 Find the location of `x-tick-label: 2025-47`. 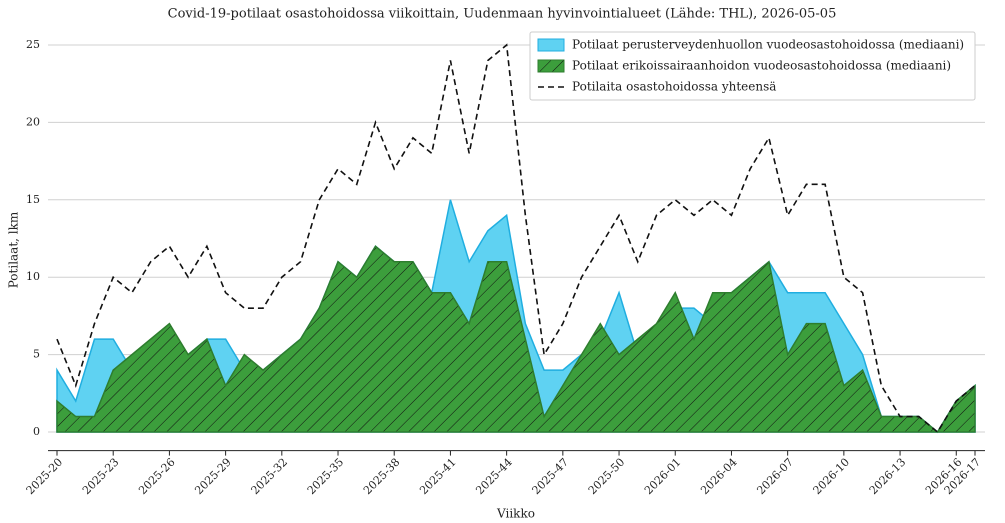

x-tick-label: 2025-47 is located at coordinates (551, 477).